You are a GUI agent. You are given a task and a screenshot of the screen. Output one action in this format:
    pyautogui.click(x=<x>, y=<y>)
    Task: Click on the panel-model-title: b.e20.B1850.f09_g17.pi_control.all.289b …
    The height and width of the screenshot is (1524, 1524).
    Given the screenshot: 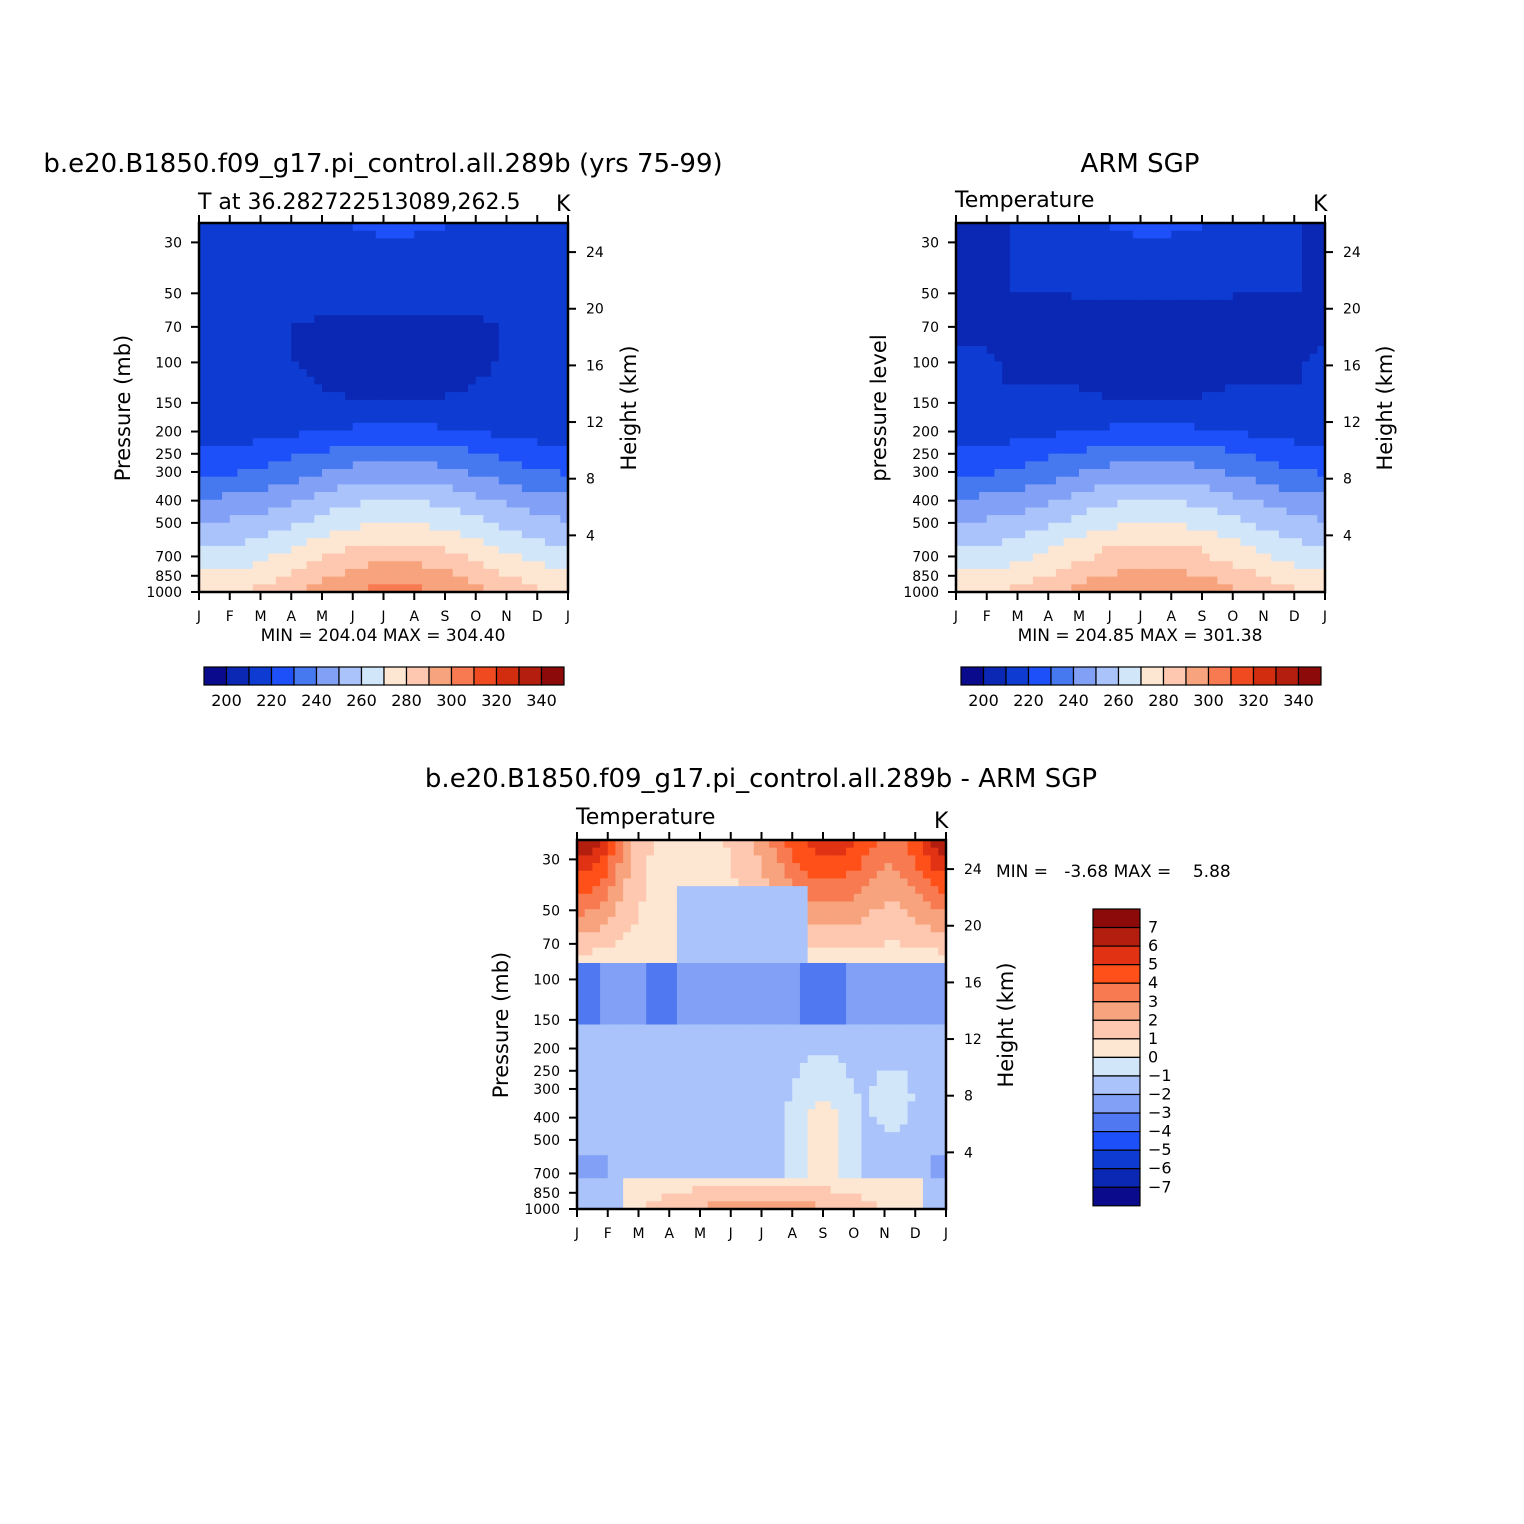 What is the action you would take?
    pyautogui.click(x=382, y=164)
    